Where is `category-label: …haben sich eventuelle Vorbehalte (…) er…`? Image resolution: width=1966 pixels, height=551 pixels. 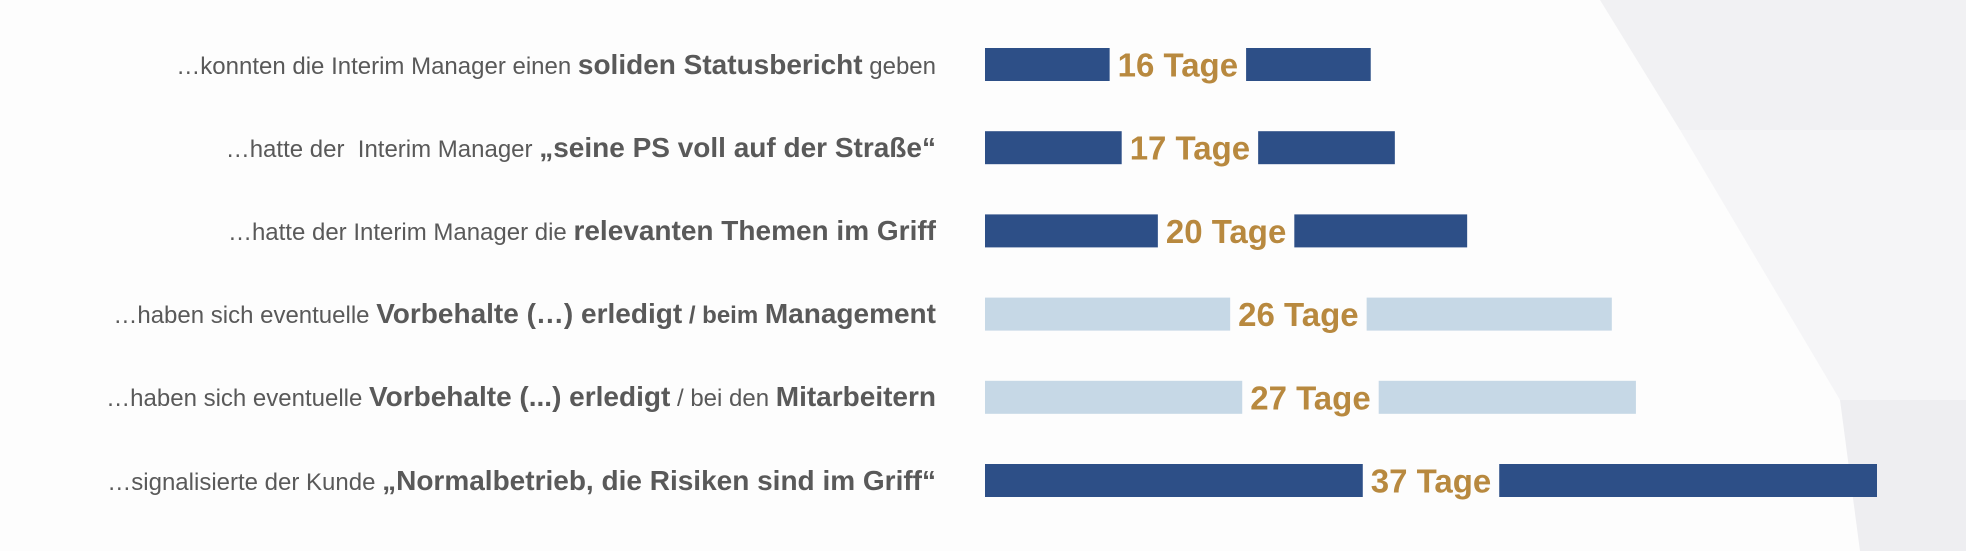 category-label: …haben sich eventuelle Vorbehalte (…) er… is located at coordinates (524, 314).